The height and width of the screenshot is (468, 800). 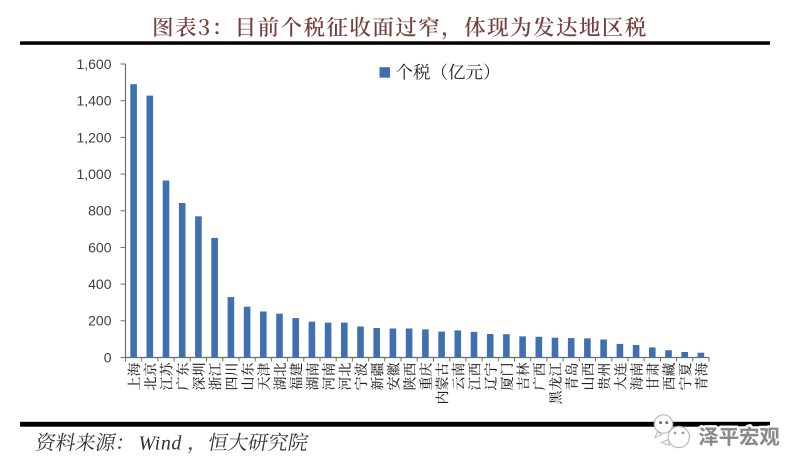 What do you see at coordinates (93, 64) in the screenshot?
I see `svg-text: 1,600` at bounding box center [93, 64].